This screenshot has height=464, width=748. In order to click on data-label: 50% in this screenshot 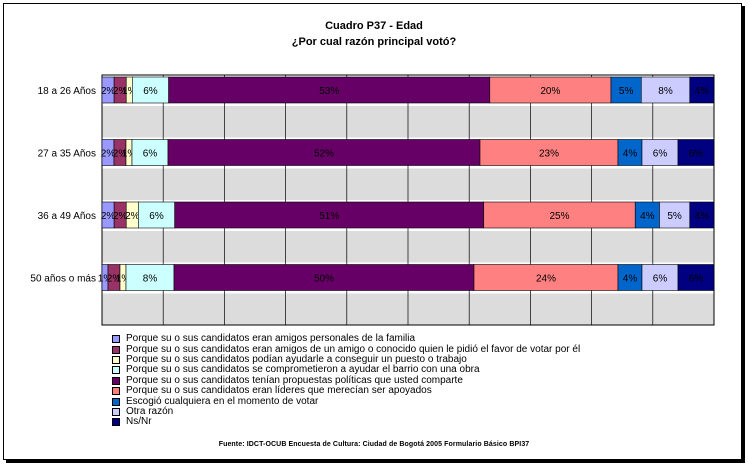, I will do `click(324, 279)`.